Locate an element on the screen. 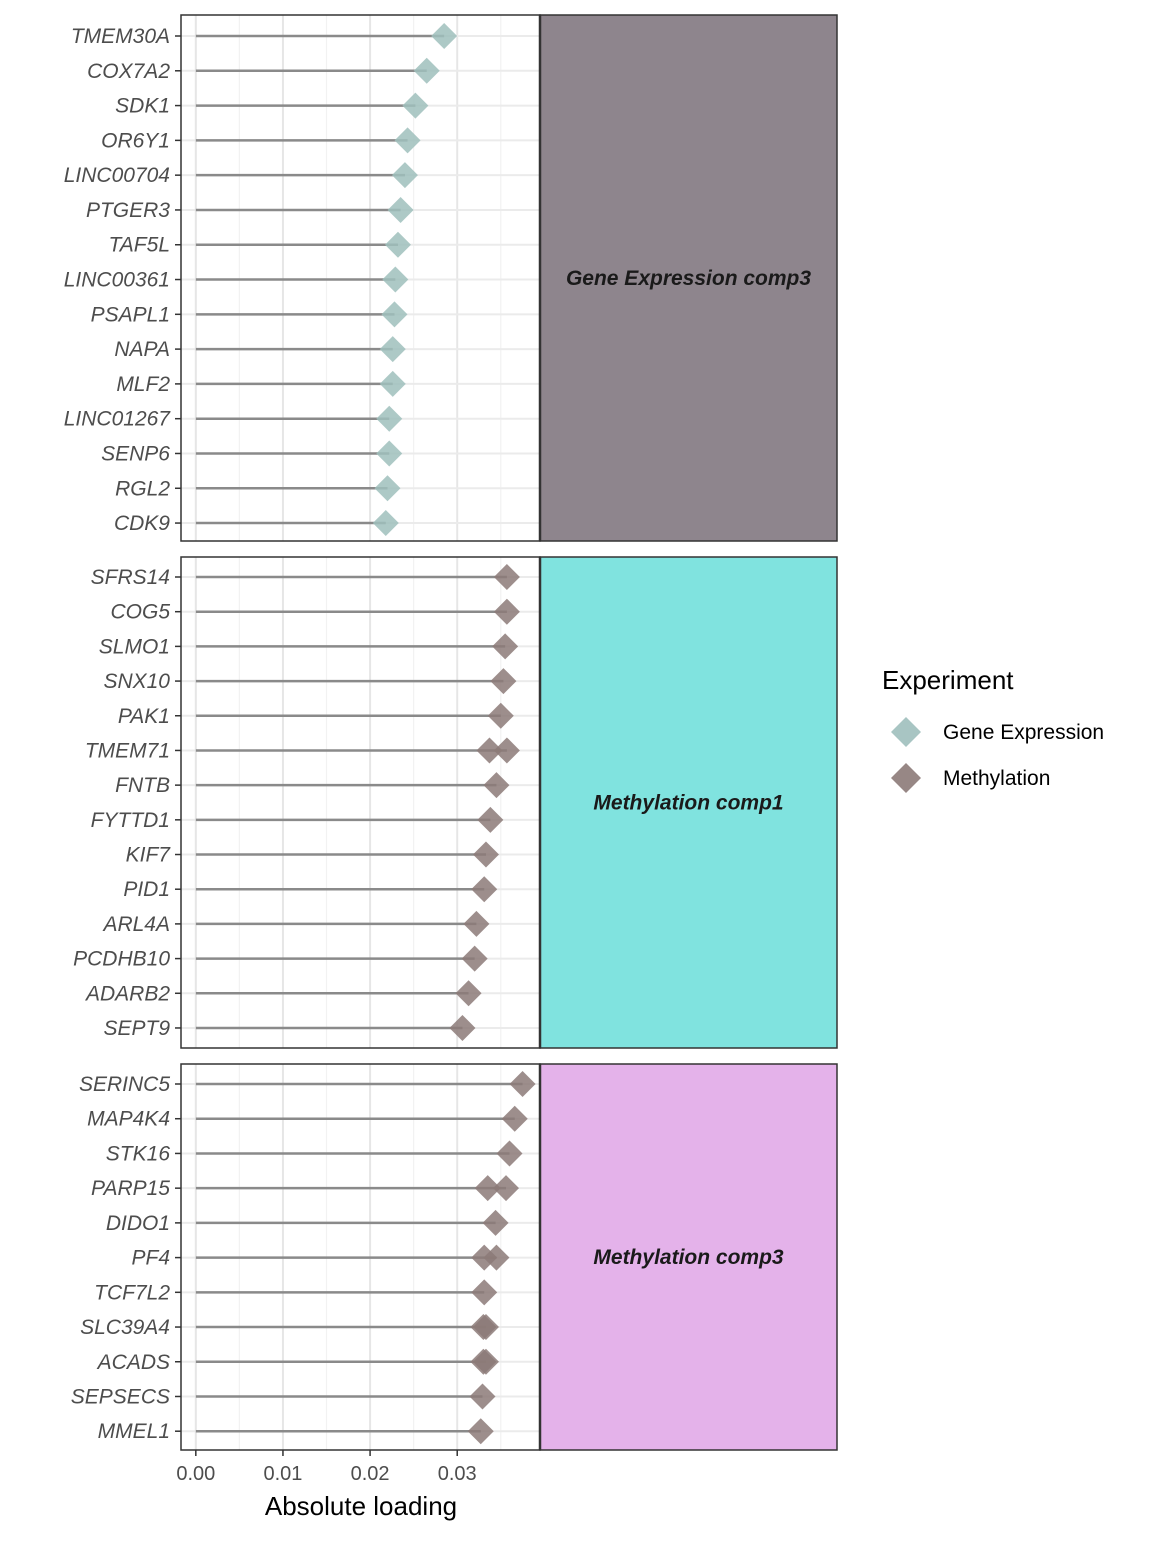 The width and height of the screenshot is (1152, 1541). gene-label: SENP6 is located at coordinates (135, 453).